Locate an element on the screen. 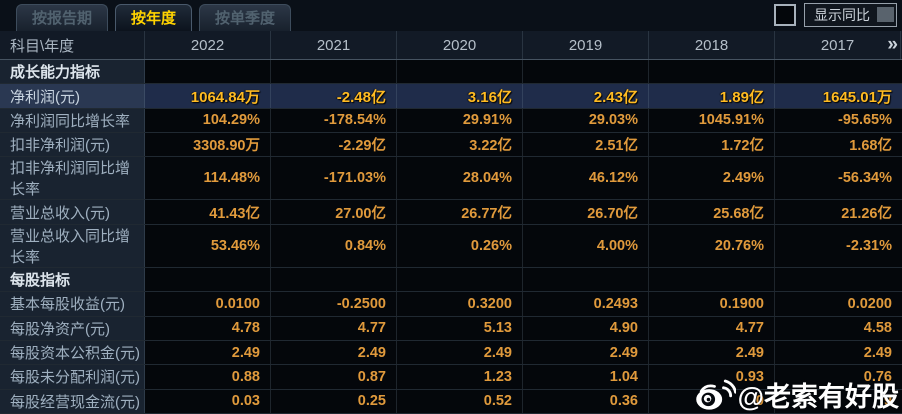 The image size is (902, 414). table-row: 每股未分配利润(元) 0.88 0.87 1.23 1.04 0.93 0.76 is located at coordinates (451, 377).